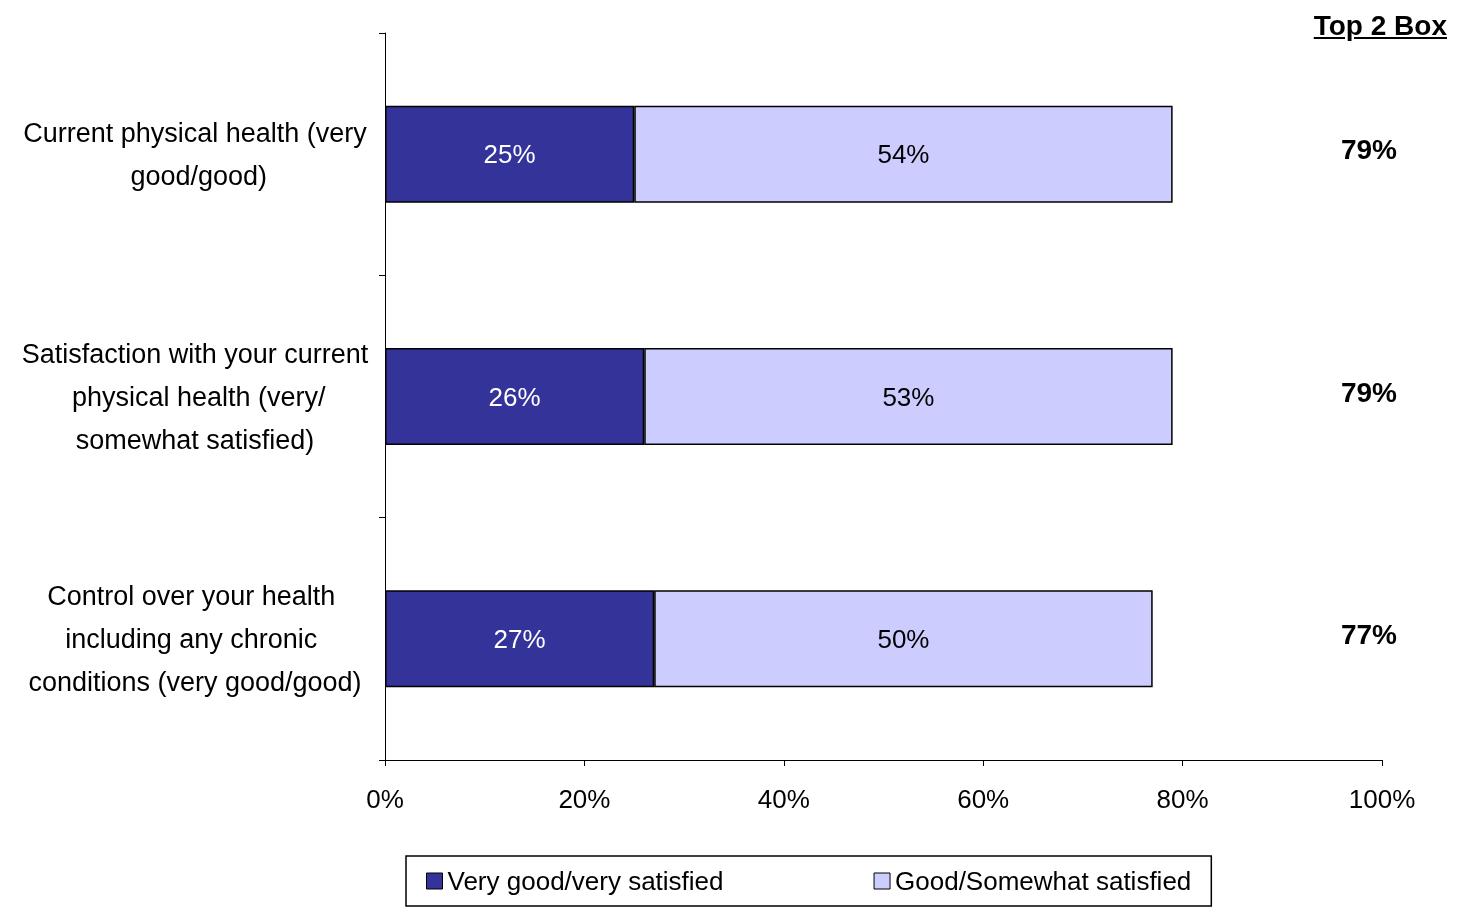 The width and height of the screenshot is (1465, 917). What do you see at coordinates (783, 799) in the screenshot?
I see `x-tick-label: 40%` at bounding box center [783, 799].